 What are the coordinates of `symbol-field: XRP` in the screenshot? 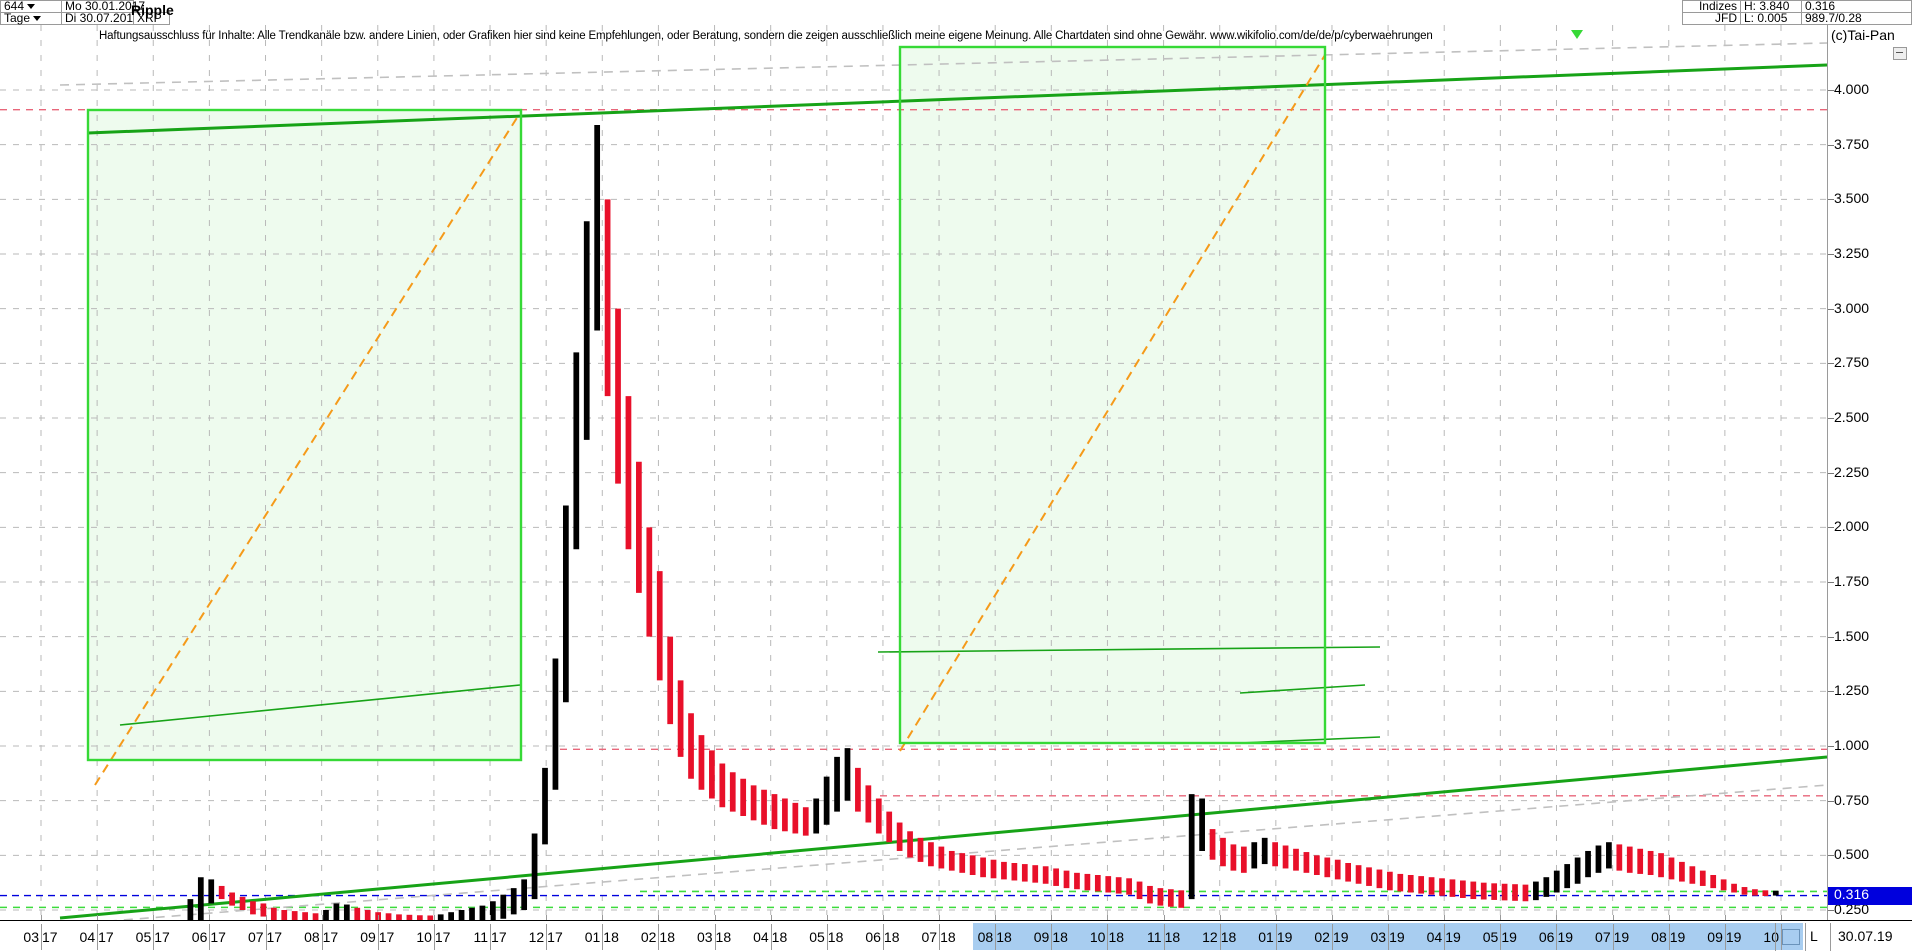 It's located at (151, 18).